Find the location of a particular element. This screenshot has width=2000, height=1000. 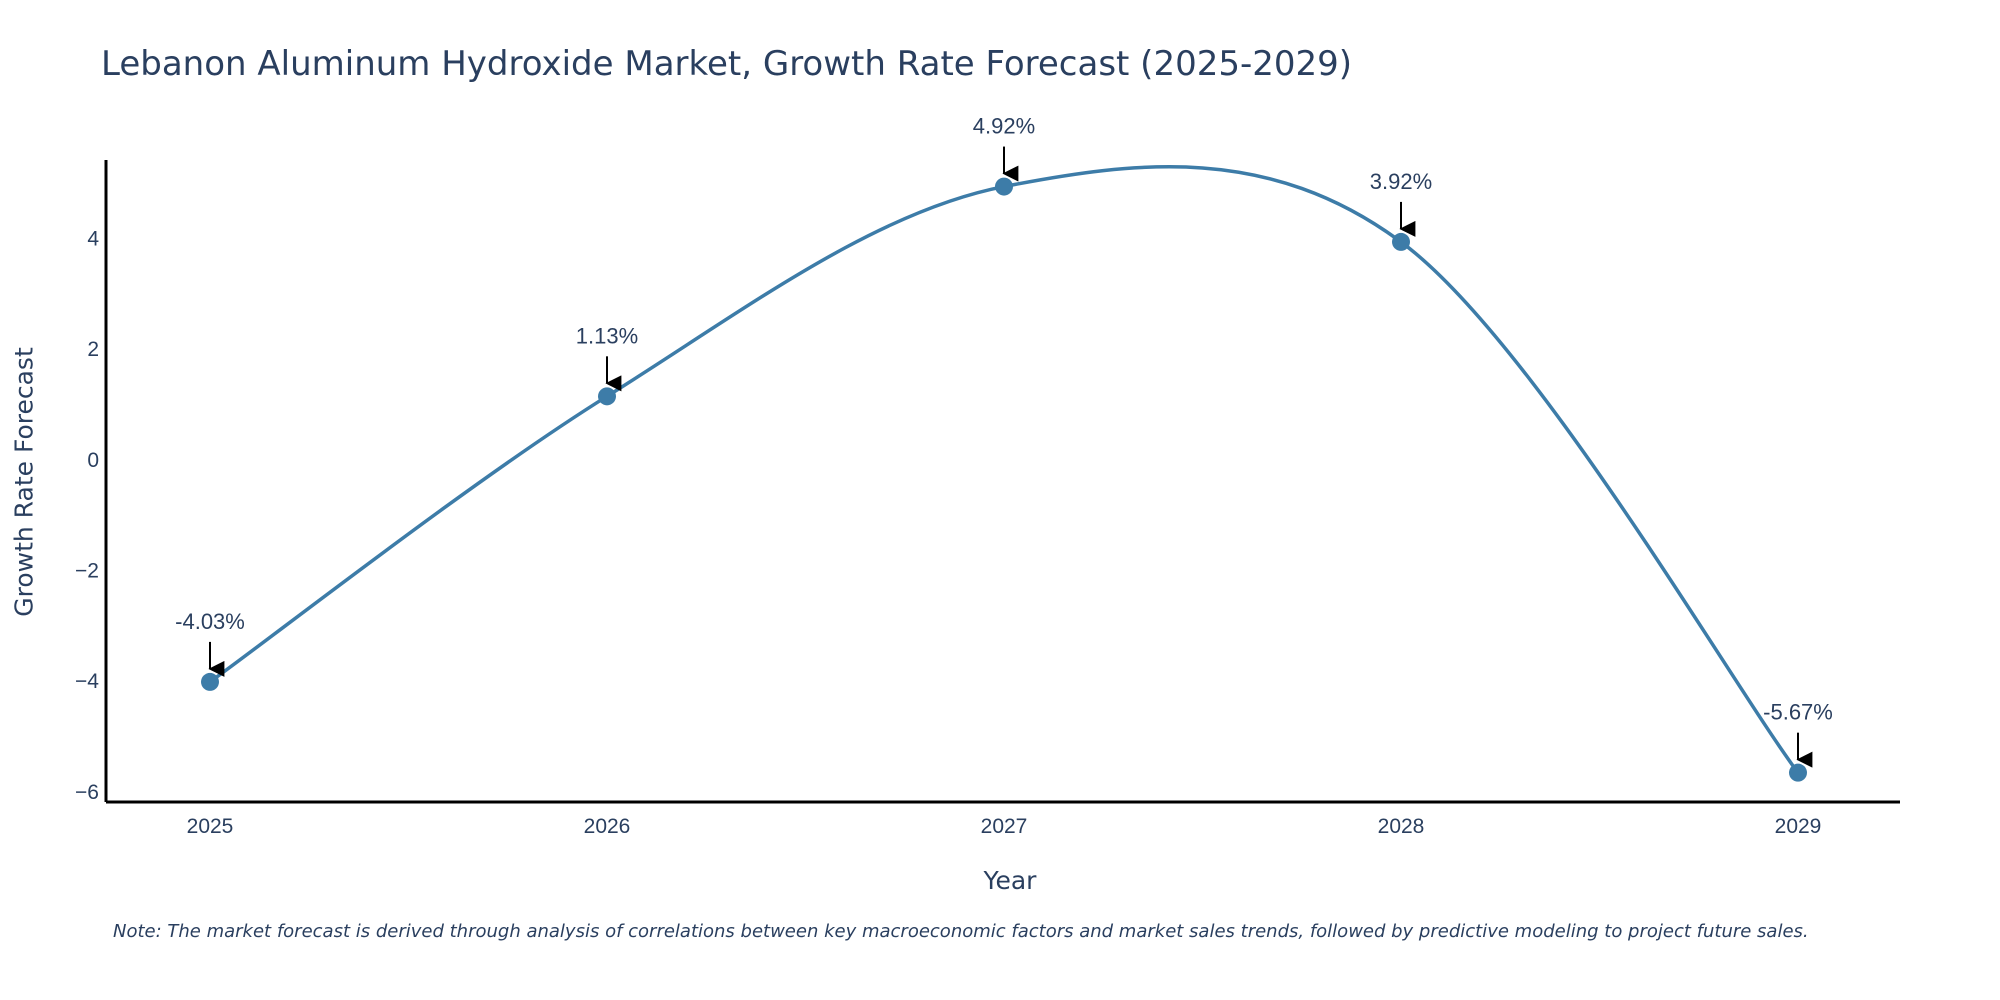

data-label: -5.67% is located at coordinates (1798, 712).